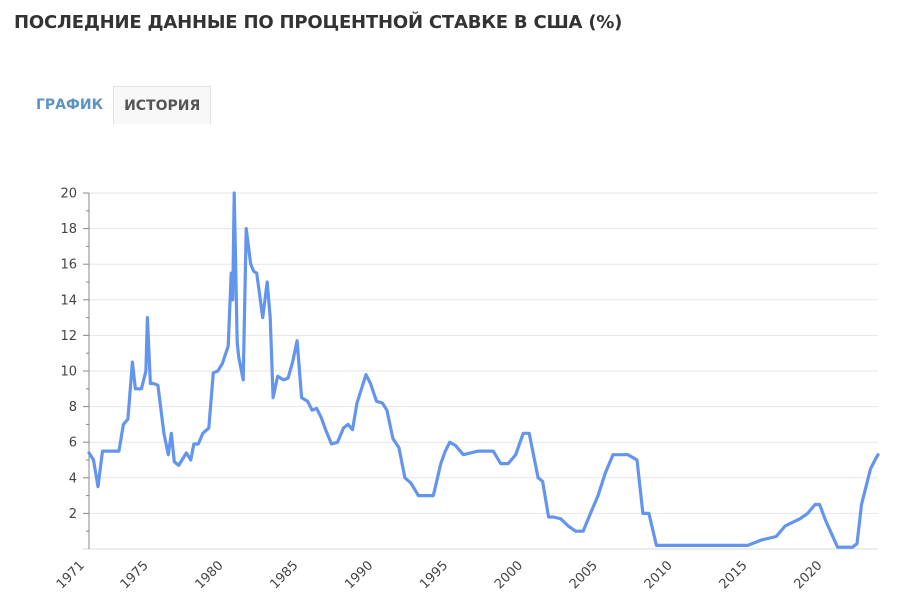 This screenshot has width=905, height=611. Describe the element at coordinates (73, 407) in the screenshot. I see `y-tick-label: 8` at that location.